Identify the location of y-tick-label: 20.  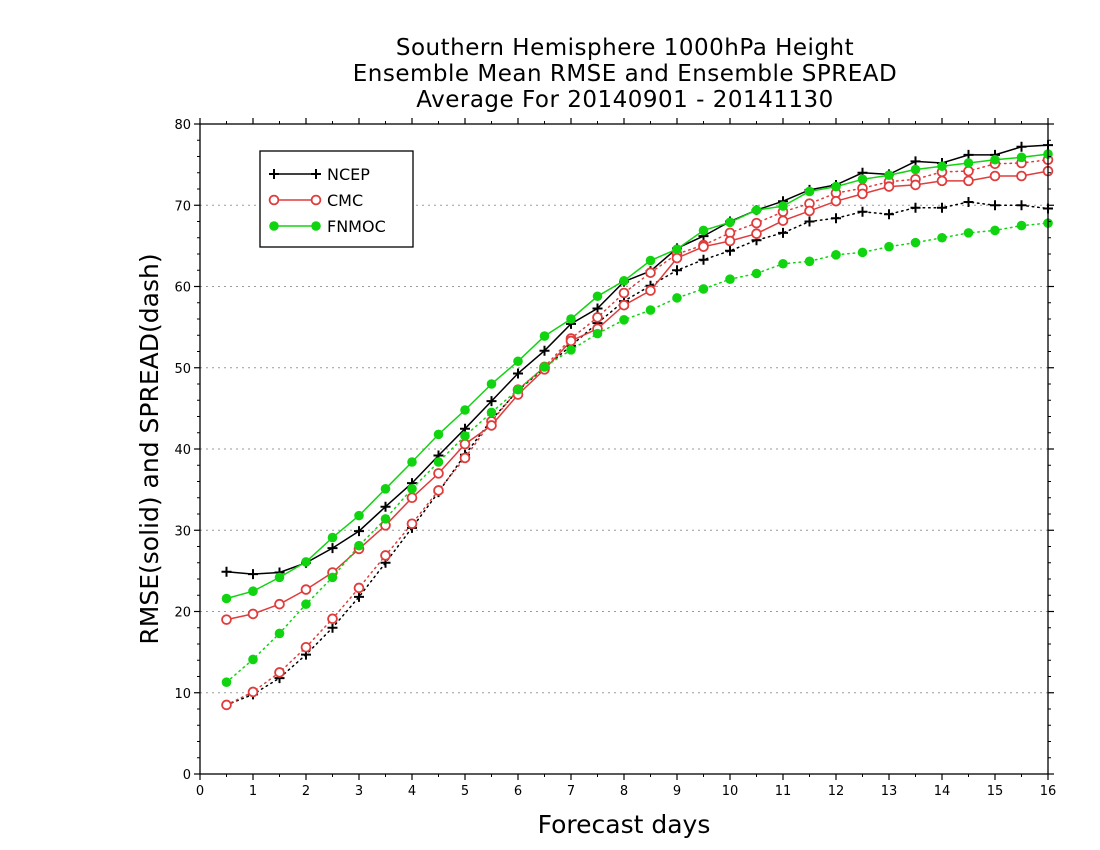
(182, 613).